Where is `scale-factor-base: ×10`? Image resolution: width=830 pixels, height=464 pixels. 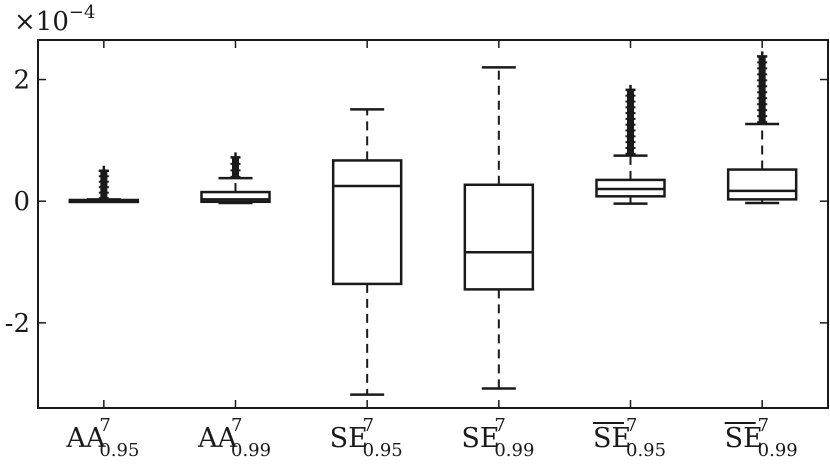 scale-factor-base: ×10 is located at coordinates (41, 22).